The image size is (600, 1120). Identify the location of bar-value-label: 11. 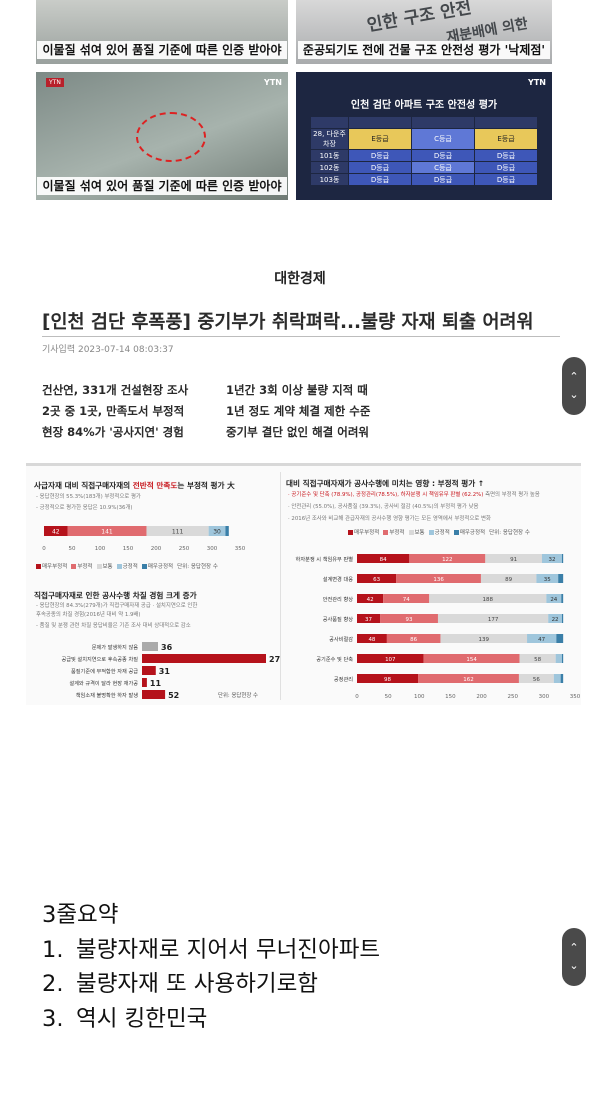
(156, 683).